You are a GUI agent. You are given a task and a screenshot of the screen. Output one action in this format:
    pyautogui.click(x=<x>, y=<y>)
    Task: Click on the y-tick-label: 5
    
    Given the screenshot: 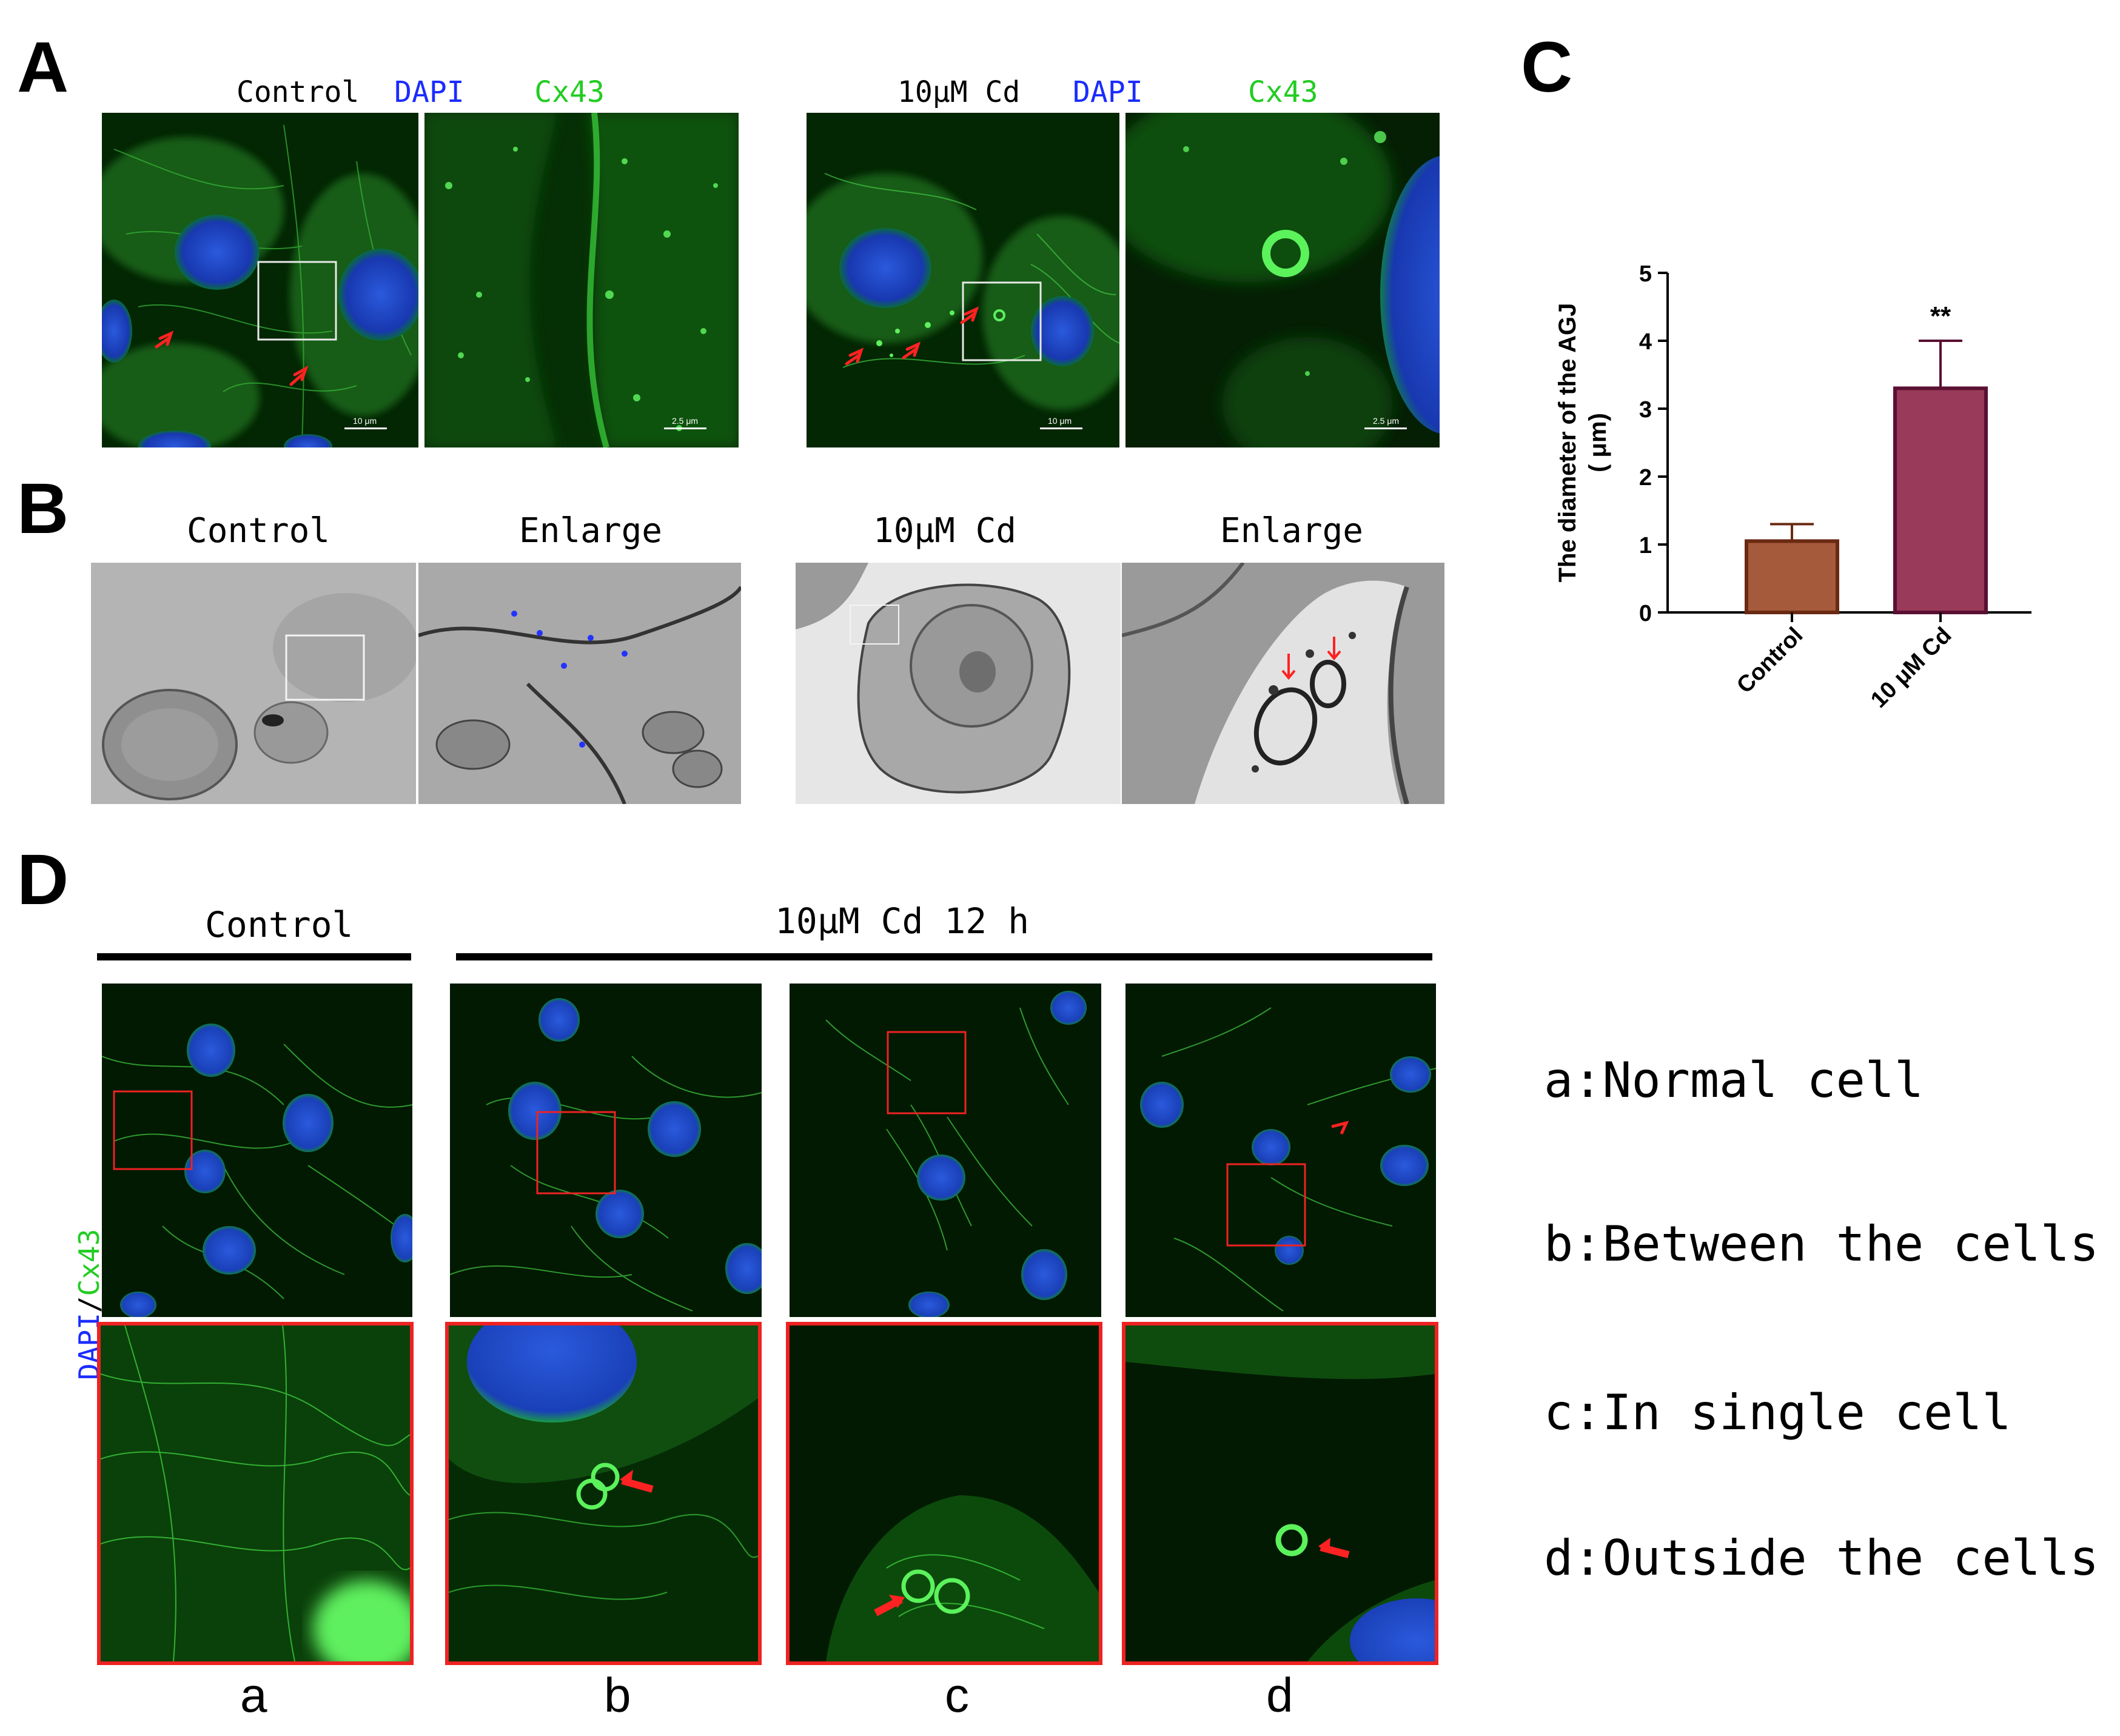 What is the action you would take?
    pyautogui.click(x=1645, y=274)
    